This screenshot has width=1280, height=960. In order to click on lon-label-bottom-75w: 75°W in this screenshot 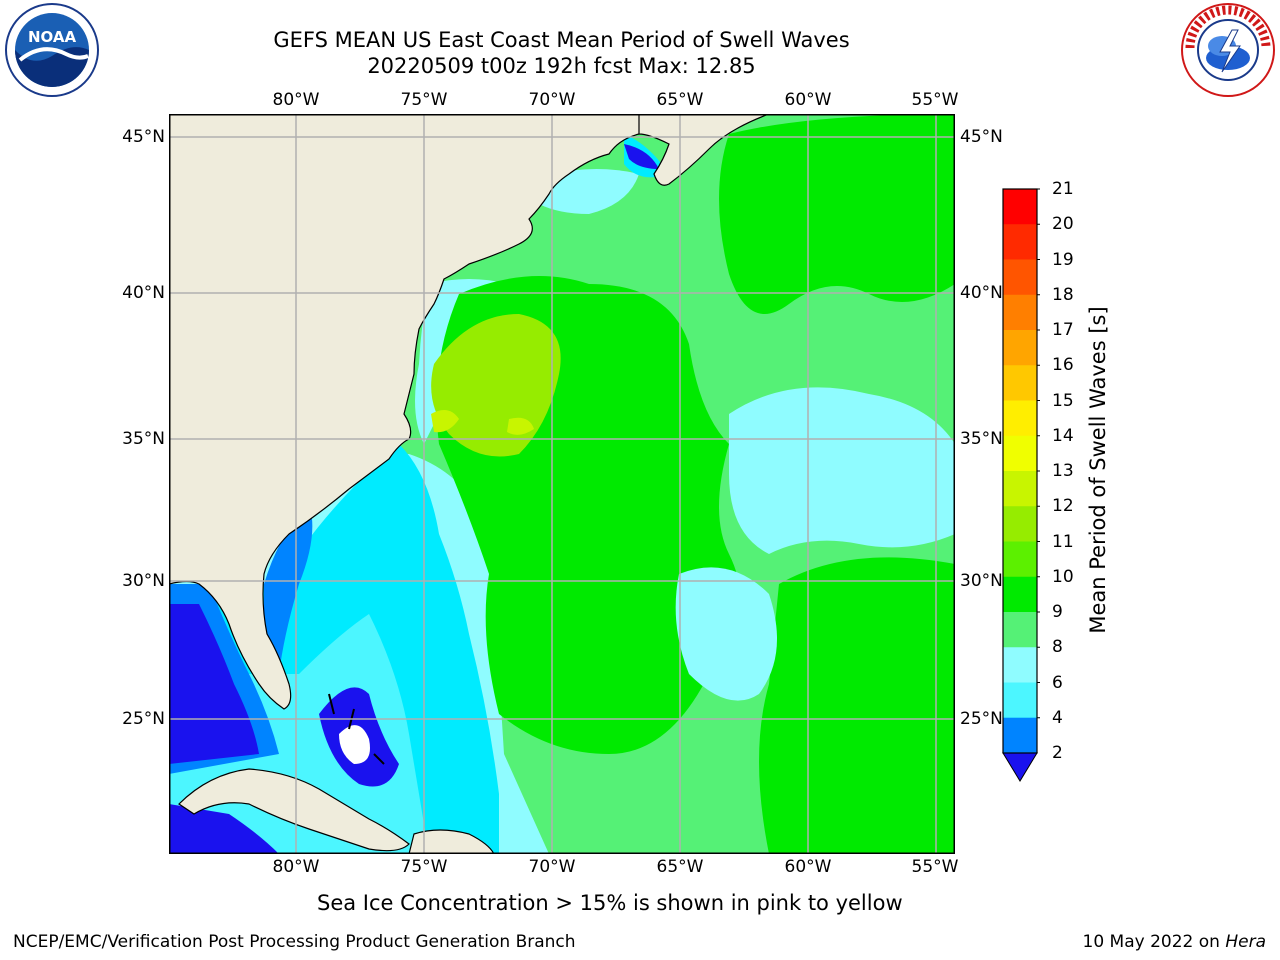, I will do `click(424, 867)`.